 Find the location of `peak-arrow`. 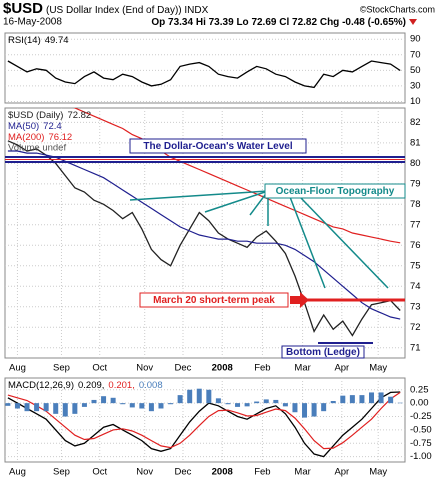

peak-arrow is located at coordinates (299, 300).